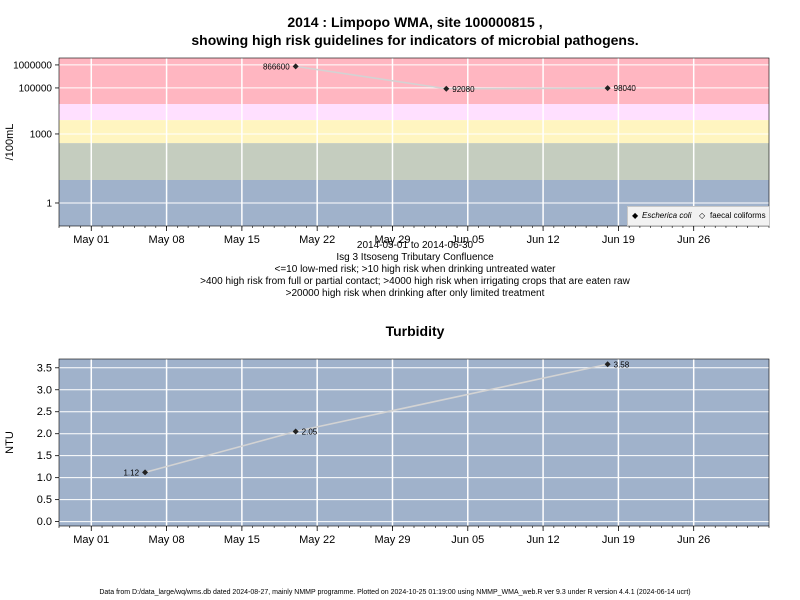  What do you see at coordinates (276, 66) in the screenshot?
I see `microbial-data-label-0: 866600` at bounding box center [276, 66].